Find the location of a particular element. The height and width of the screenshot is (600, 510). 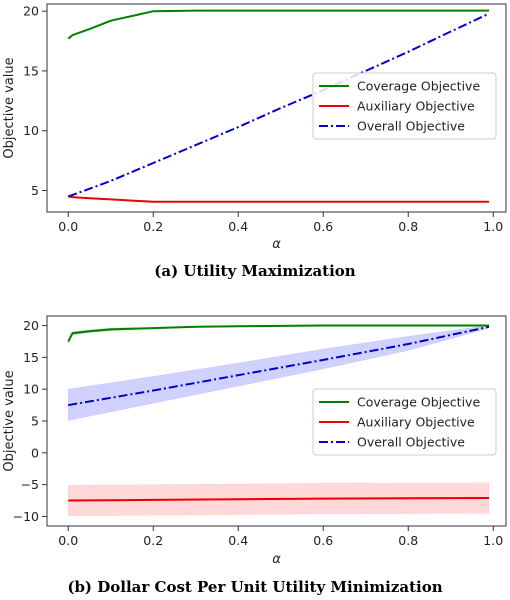

y-tick-label: −5 is located at coordinates (30, 484).